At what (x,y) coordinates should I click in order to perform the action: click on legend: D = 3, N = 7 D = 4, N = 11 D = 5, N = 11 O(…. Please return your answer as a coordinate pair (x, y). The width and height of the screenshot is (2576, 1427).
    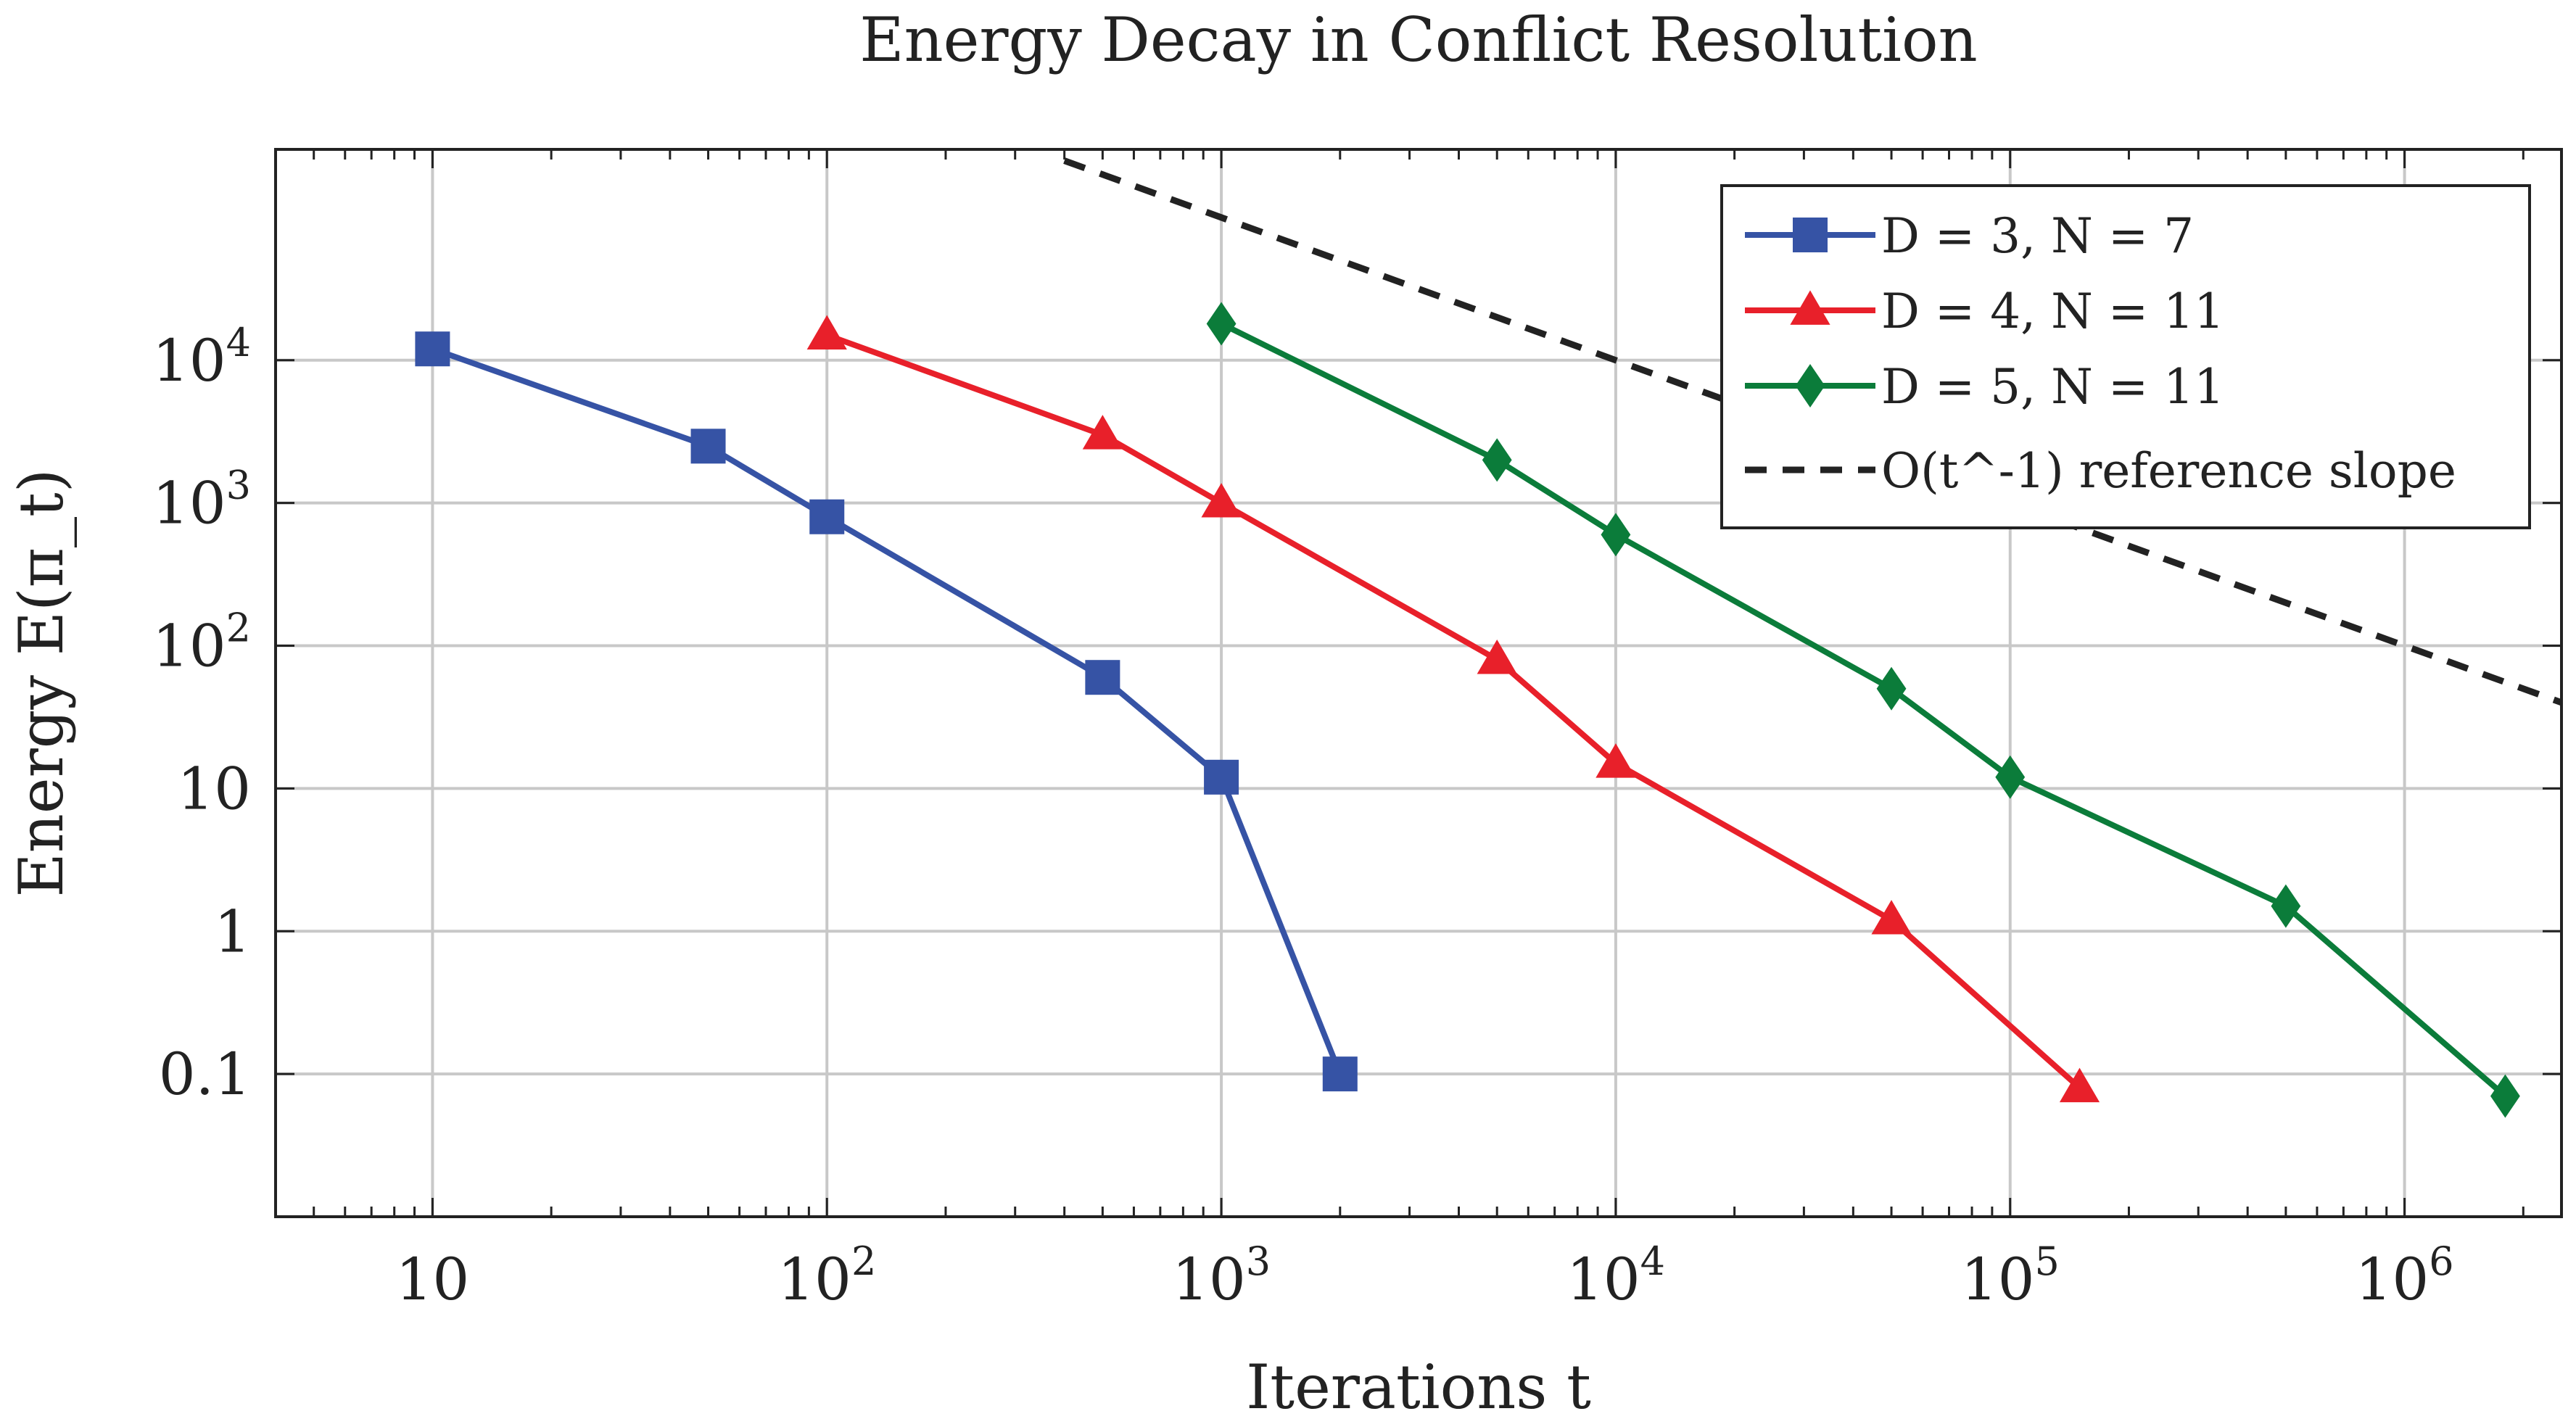
    Looking at the image, I should click on (2125, 356).